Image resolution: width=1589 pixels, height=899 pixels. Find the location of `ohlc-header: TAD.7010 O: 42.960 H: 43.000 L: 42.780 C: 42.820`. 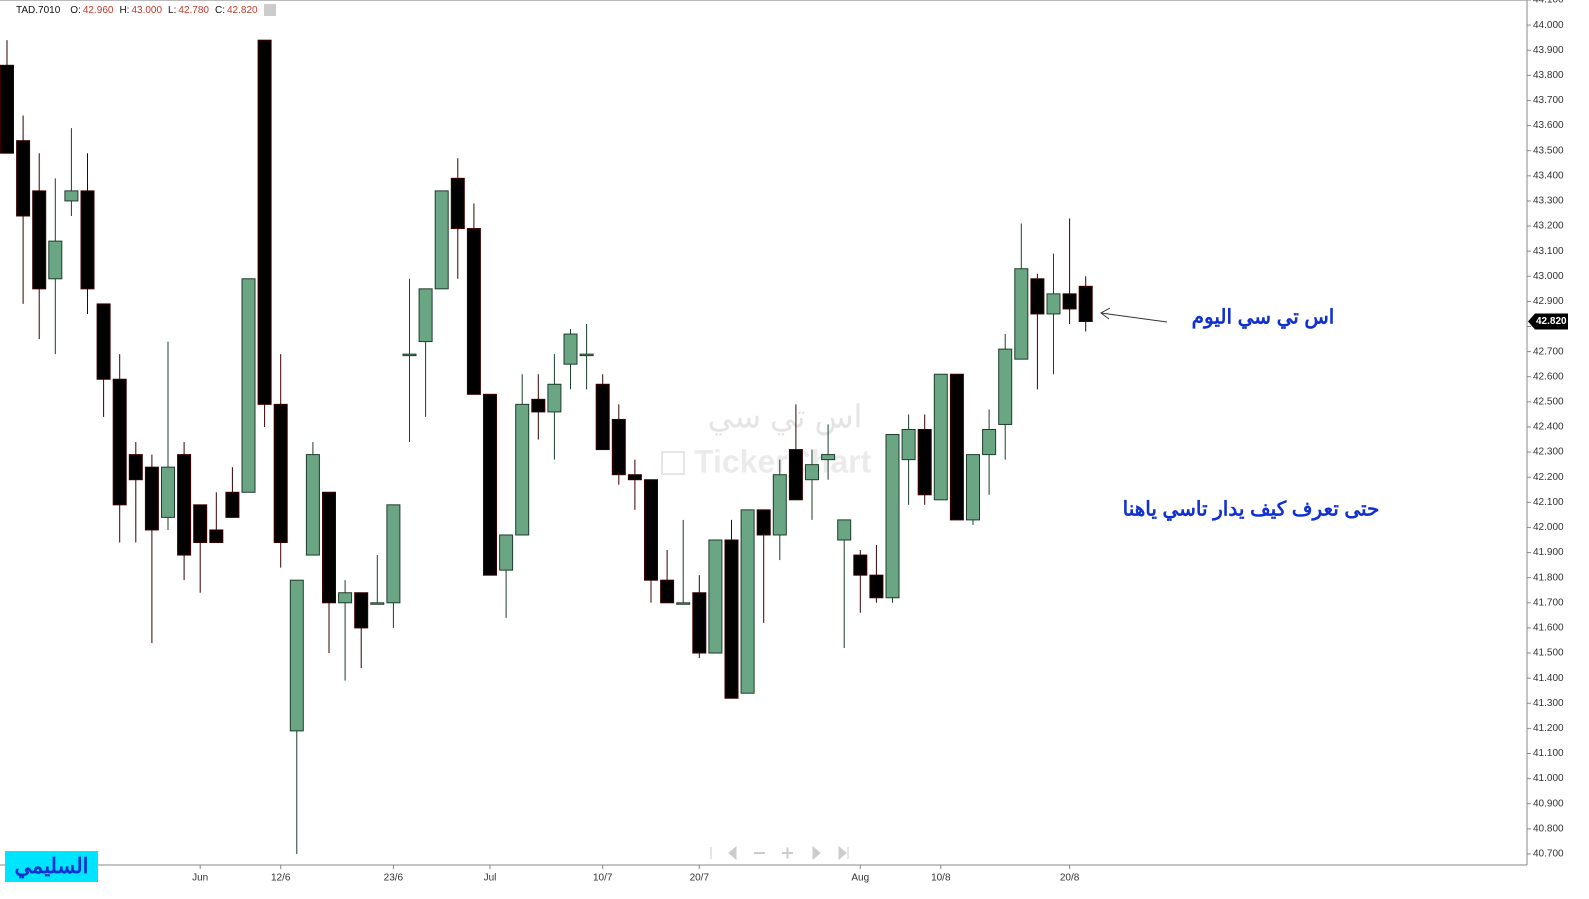

ohlc-header: TAD.7010 O: 42.960 H: 43.000 L: 42.780 C: 42.820 is located at coordinates (146, 10).